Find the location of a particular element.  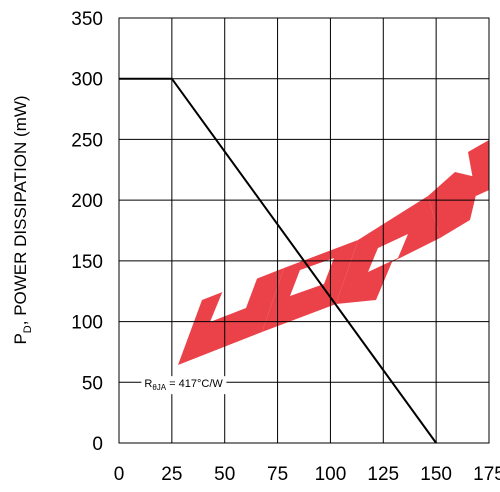

thermal-resistance-annotation: RθJA = 417°C/W is located at coordinates (183, 385).